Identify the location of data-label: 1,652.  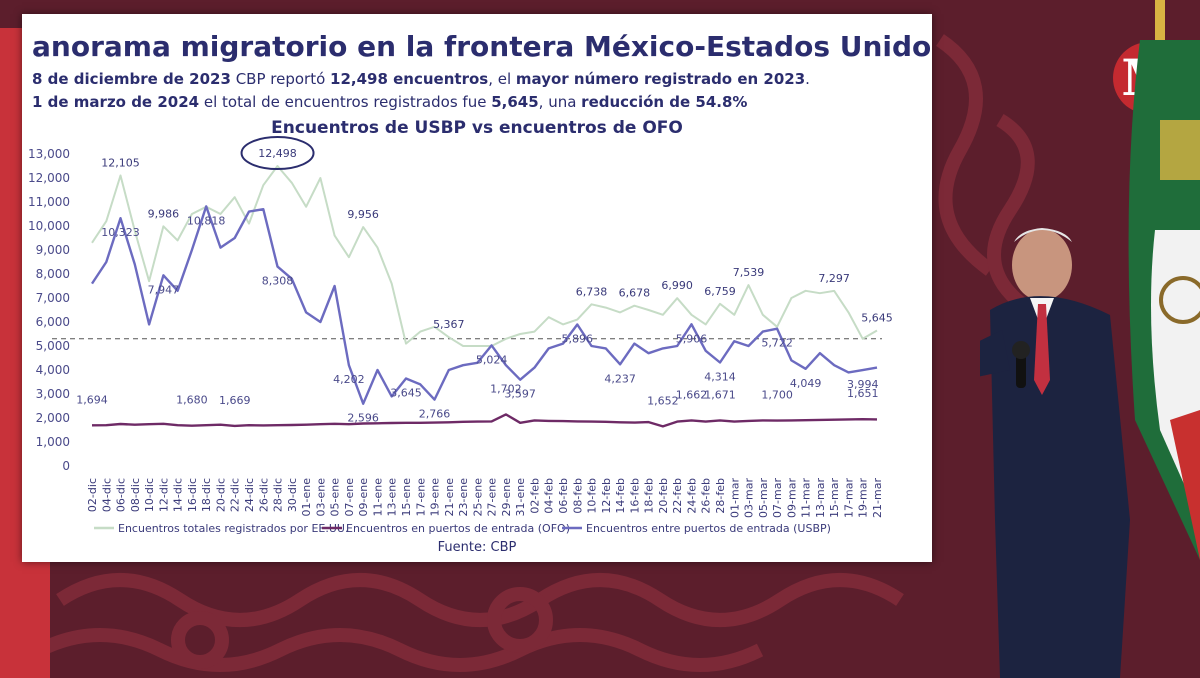
(663, 400).